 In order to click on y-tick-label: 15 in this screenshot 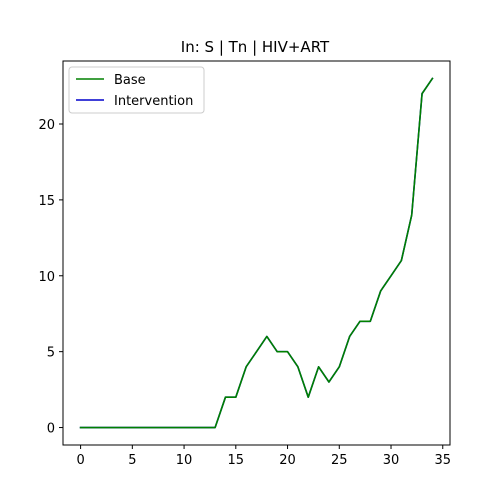, I will do `click(46, 201)`.